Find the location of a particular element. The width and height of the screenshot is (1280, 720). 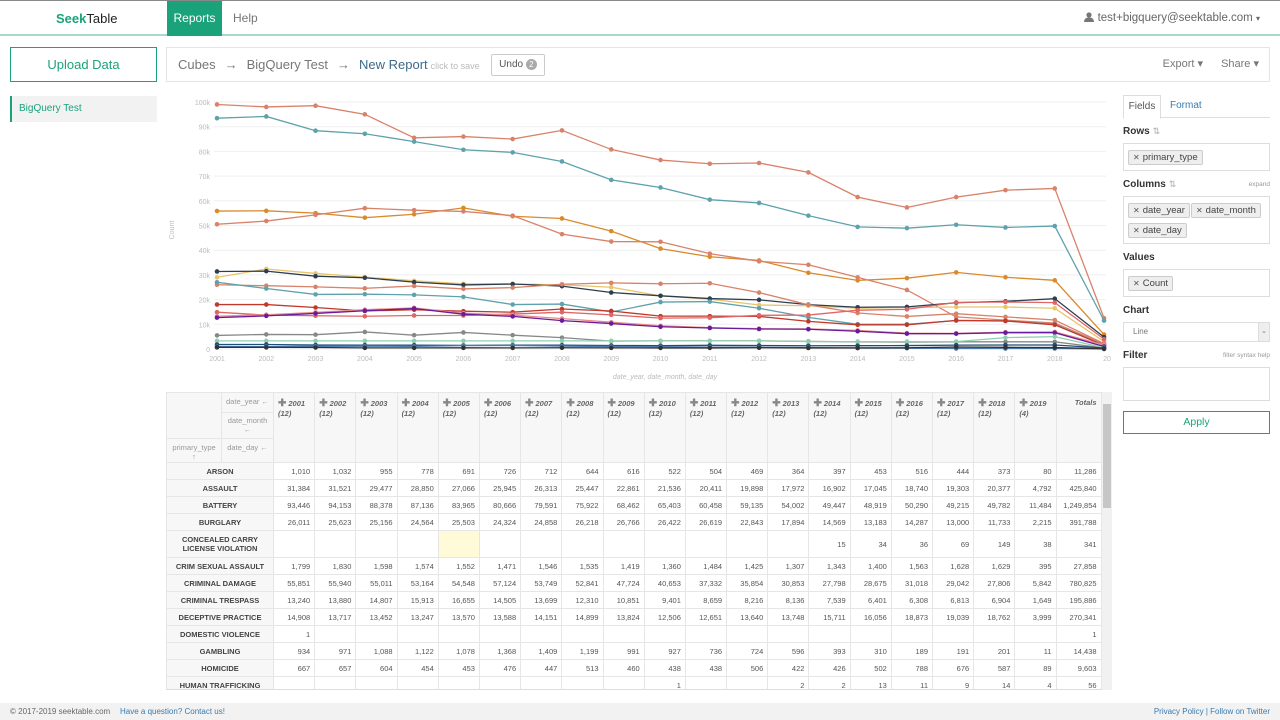

column-header-2008: ✚ 2008 (12) is located at coordinates (582, 427).